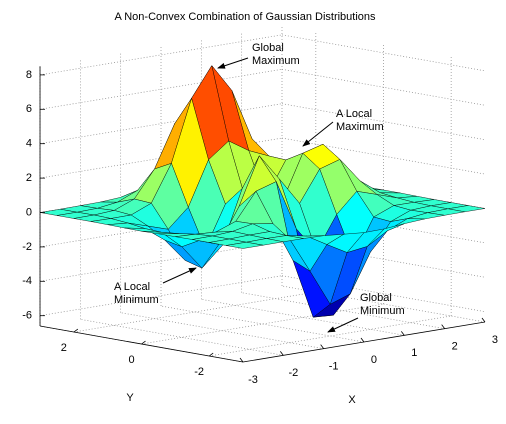 The width and height of the screenshot is (506, 424). Describe the element at coordinates (352, 400) in the screenshot. I see `x-axis-label: X` at that location.